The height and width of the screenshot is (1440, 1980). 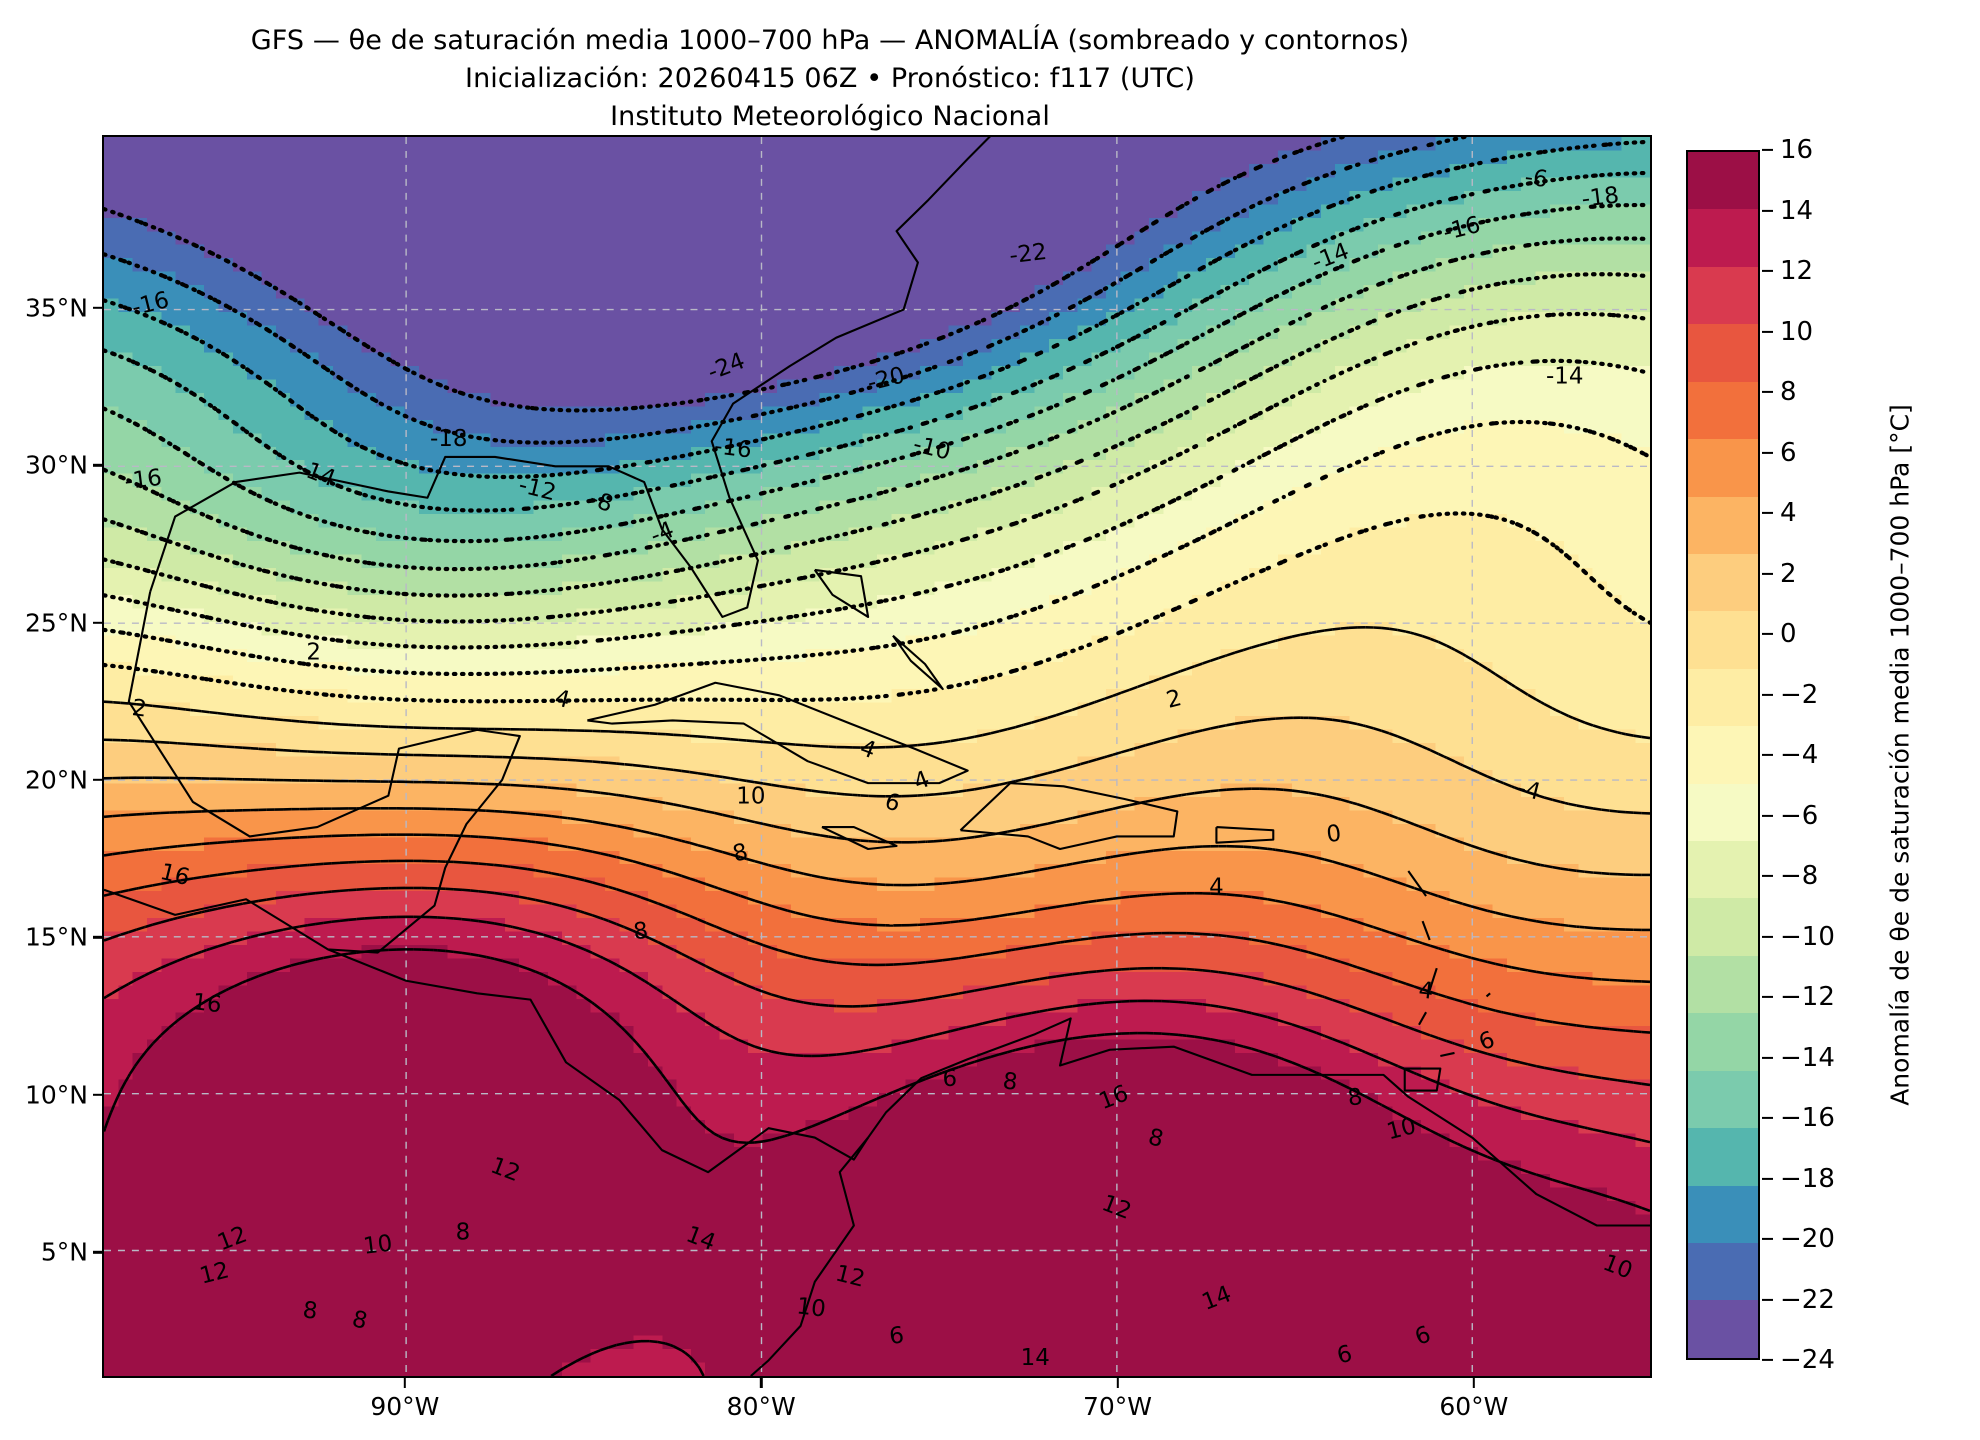 What do you see at coordinates (1797, 331) in the screenshot?
I see `colorbar-tick-label-3: 10` at bounding box center [1797, 331].